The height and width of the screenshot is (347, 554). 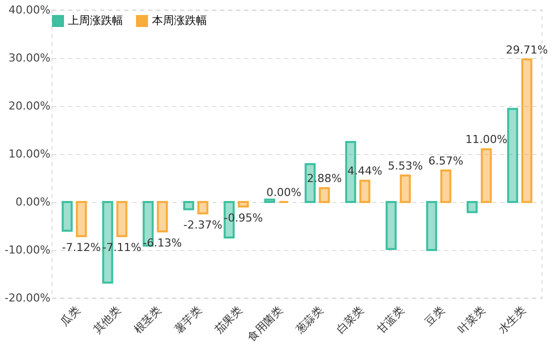 I want to click on y-tick-label: -20.00%, so click(x=27, y=298).